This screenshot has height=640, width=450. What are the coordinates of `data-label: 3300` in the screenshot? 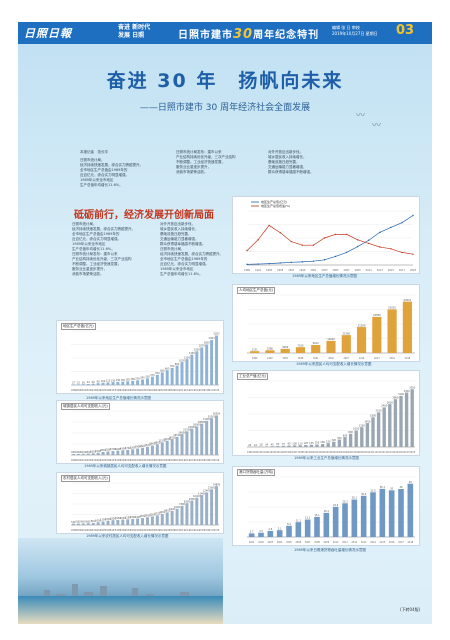 It's located at (108, 450).